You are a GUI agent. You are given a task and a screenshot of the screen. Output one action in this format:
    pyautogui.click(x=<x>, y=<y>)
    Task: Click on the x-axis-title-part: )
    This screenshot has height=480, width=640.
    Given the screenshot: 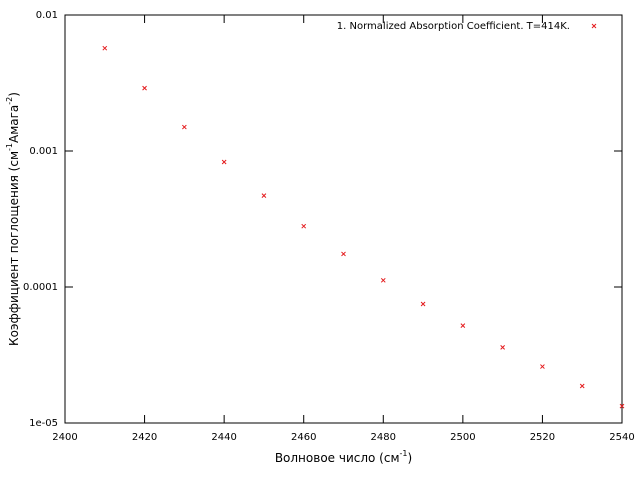 What is the action you would take?
    pyautogui.click(x=409, y=458)
    